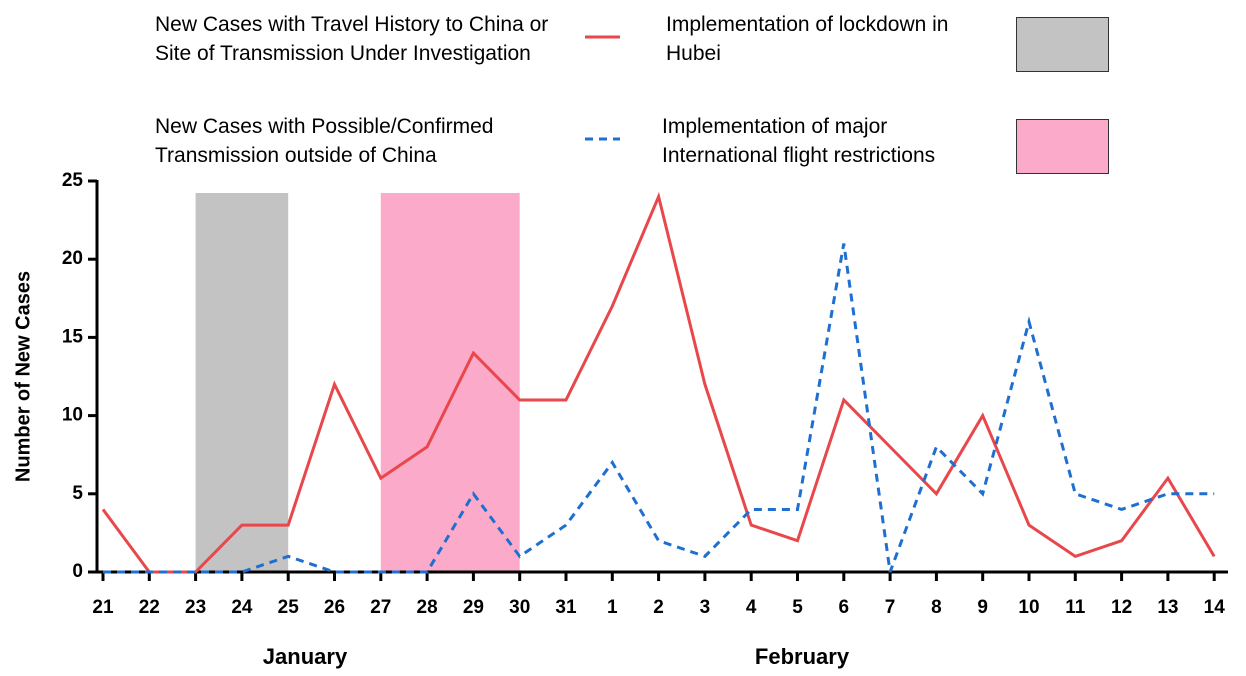 This screenshot has width=1246, height=676. Describe the element at coordinates (936, 607) in the screenshot. I see `x-tick-label: 8` at that location.